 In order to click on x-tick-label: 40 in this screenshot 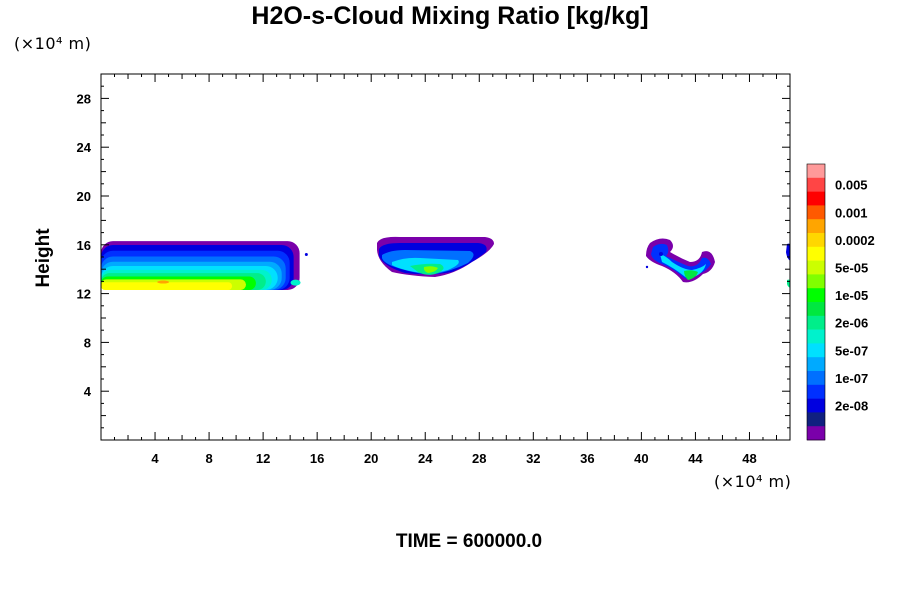, I will do `click(641, 458)`.